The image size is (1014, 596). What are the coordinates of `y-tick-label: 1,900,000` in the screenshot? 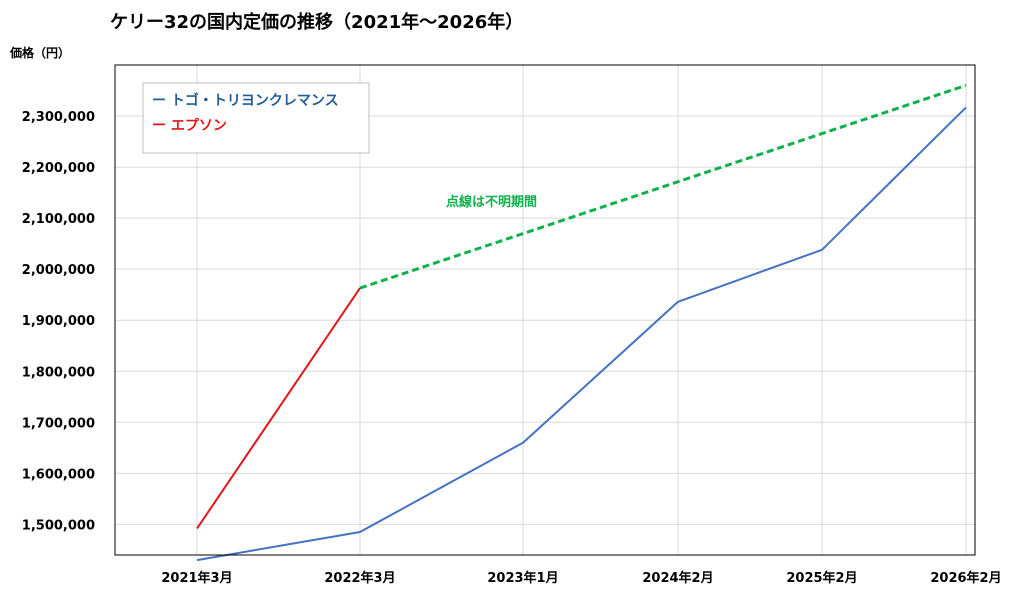 It's located at (58, 321).